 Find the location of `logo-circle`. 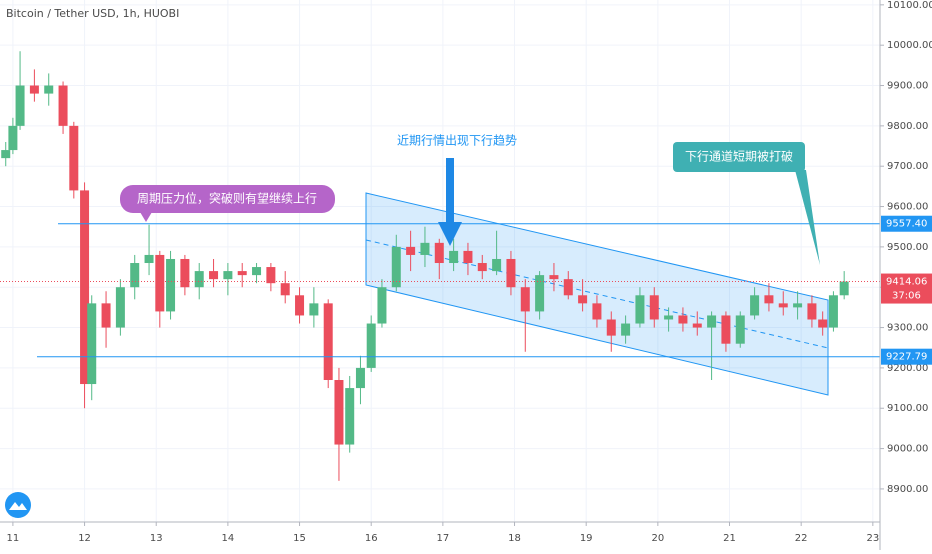

logo-circle is located at coordinates (18, 505).